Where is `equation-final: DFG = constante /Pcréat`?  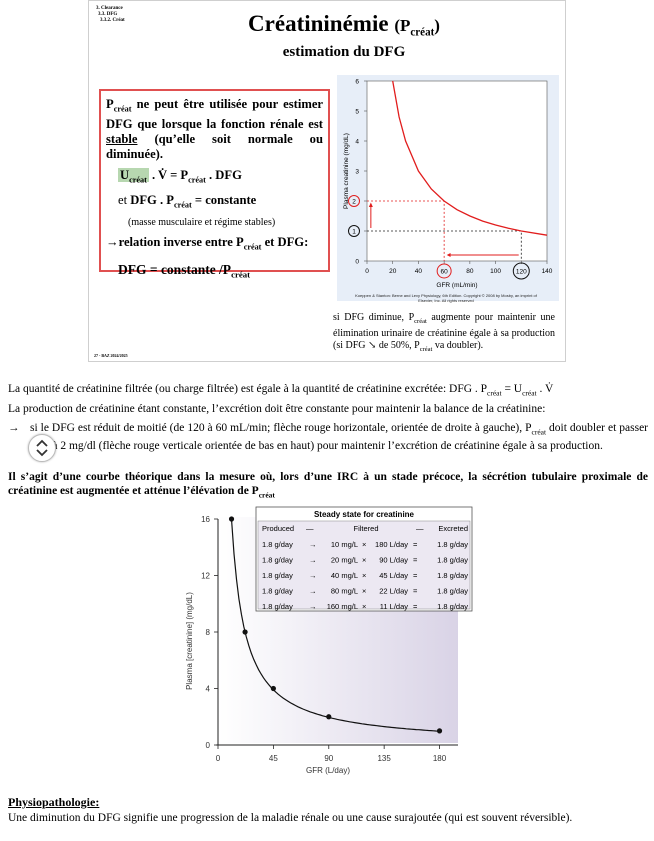
equation-final: DFG = constante /Pcréat is located at coordinates (184, 271).